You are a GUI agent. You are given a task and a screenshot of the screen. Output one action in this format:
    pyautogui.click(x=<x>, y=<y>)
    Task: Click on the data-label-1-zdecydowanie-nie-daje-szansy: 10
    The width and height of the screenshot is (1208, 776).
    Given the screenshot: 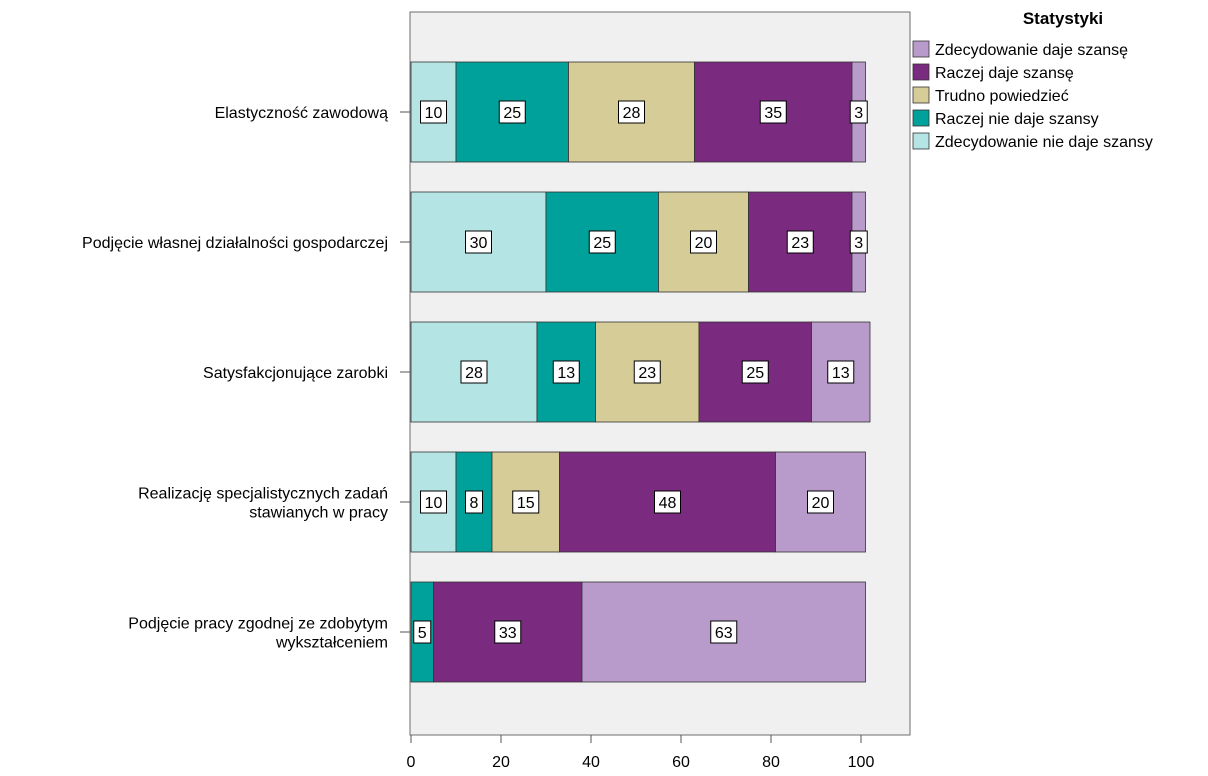 What is the action you would take?
    pyautogui.click(x=433, y=112)
    